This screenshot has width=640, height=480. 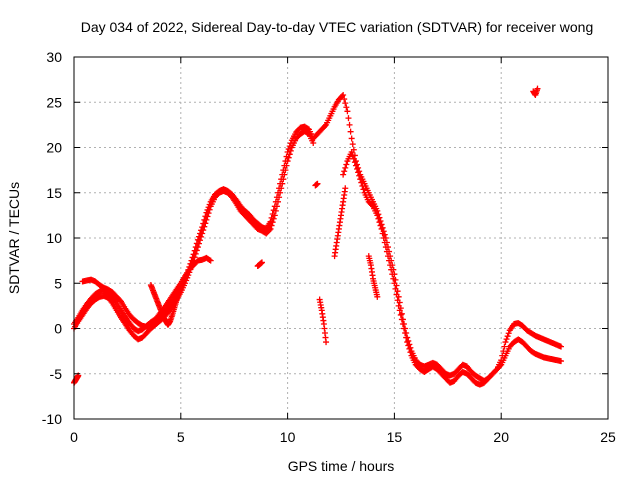 I want to click on y-tick-label: 30, so click(x=54, y=57).